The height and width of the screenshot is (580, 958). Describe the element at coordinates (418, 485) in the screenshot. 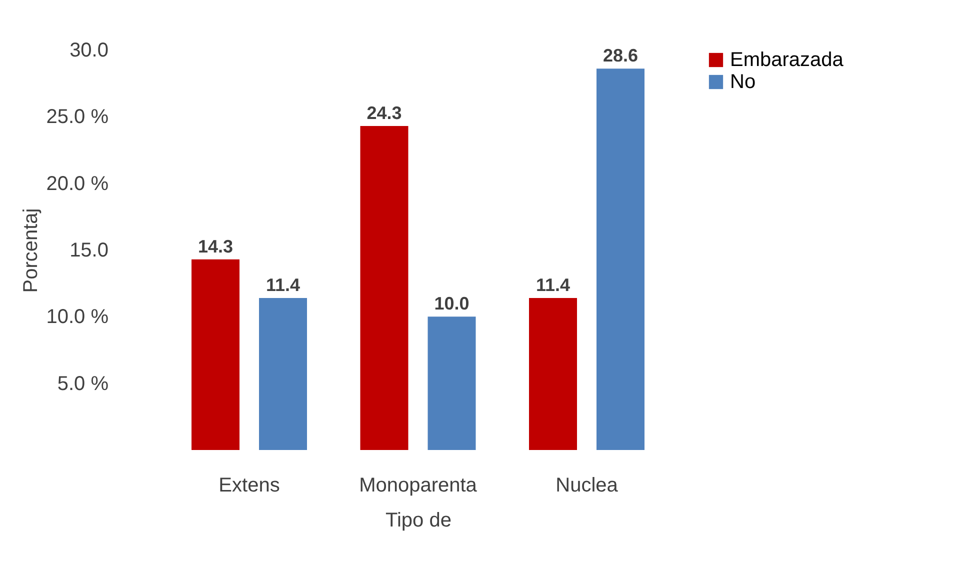

I see `x-tick-label: Monoparenta` at that location.